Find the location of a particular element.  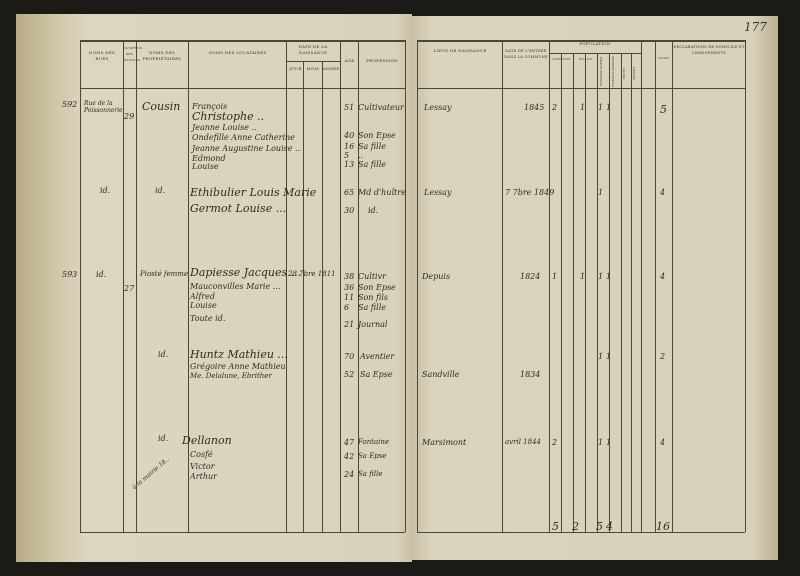

age: 6 is located at coordinates (347, 307).